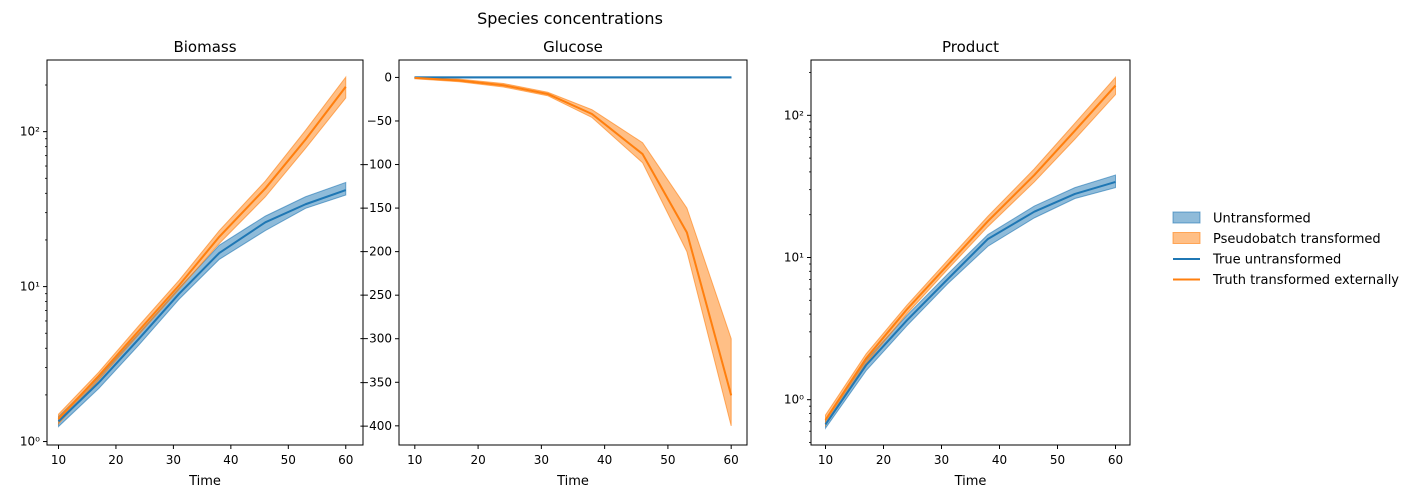 The width and height of the screenshot is (1427, 498). What do you see at coordinates (1276, 260) in the screenshot?
I see `legend-label: True untransformed` at bounding box center [1276, 260].